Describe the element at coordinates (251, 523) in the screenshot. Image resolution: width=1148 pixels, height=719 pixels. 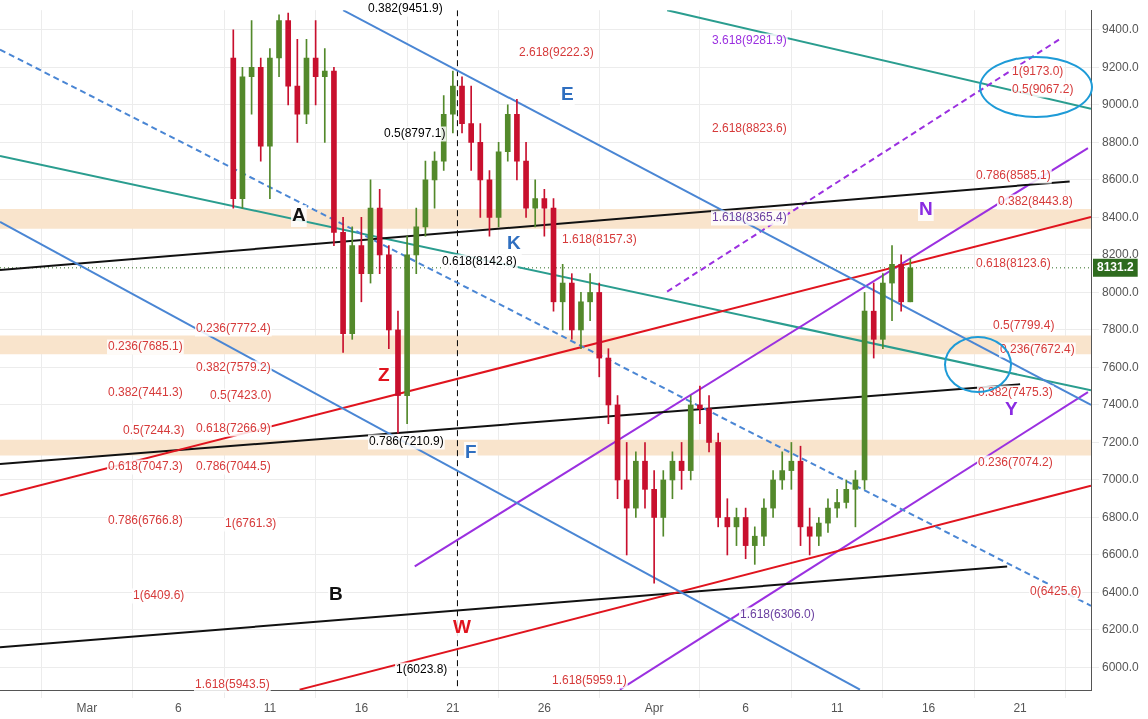
I see `annotation: 1(6761.3)` at that location.